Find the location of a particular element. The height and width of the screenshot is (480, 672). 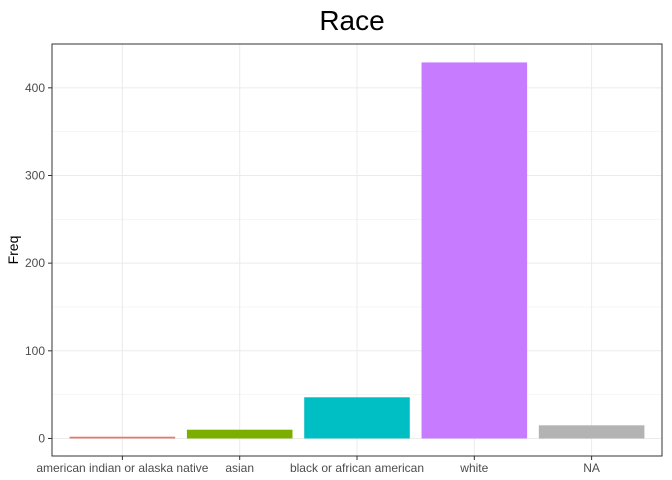

y-tick-label: 0 is located at coordinates (41, 438).